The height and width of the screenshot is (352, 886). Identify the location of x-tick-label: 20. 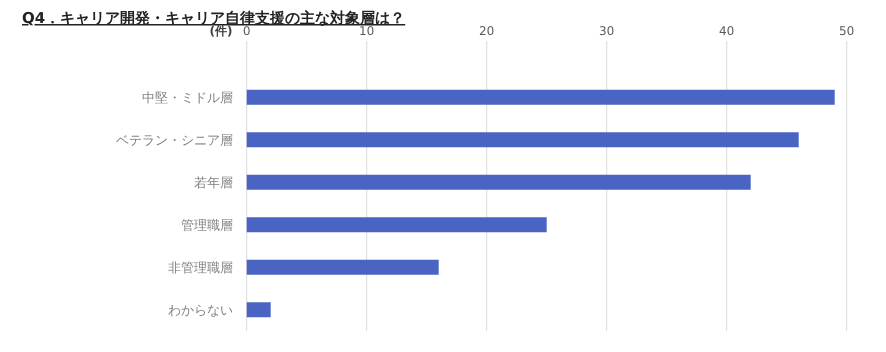
(486, 31).